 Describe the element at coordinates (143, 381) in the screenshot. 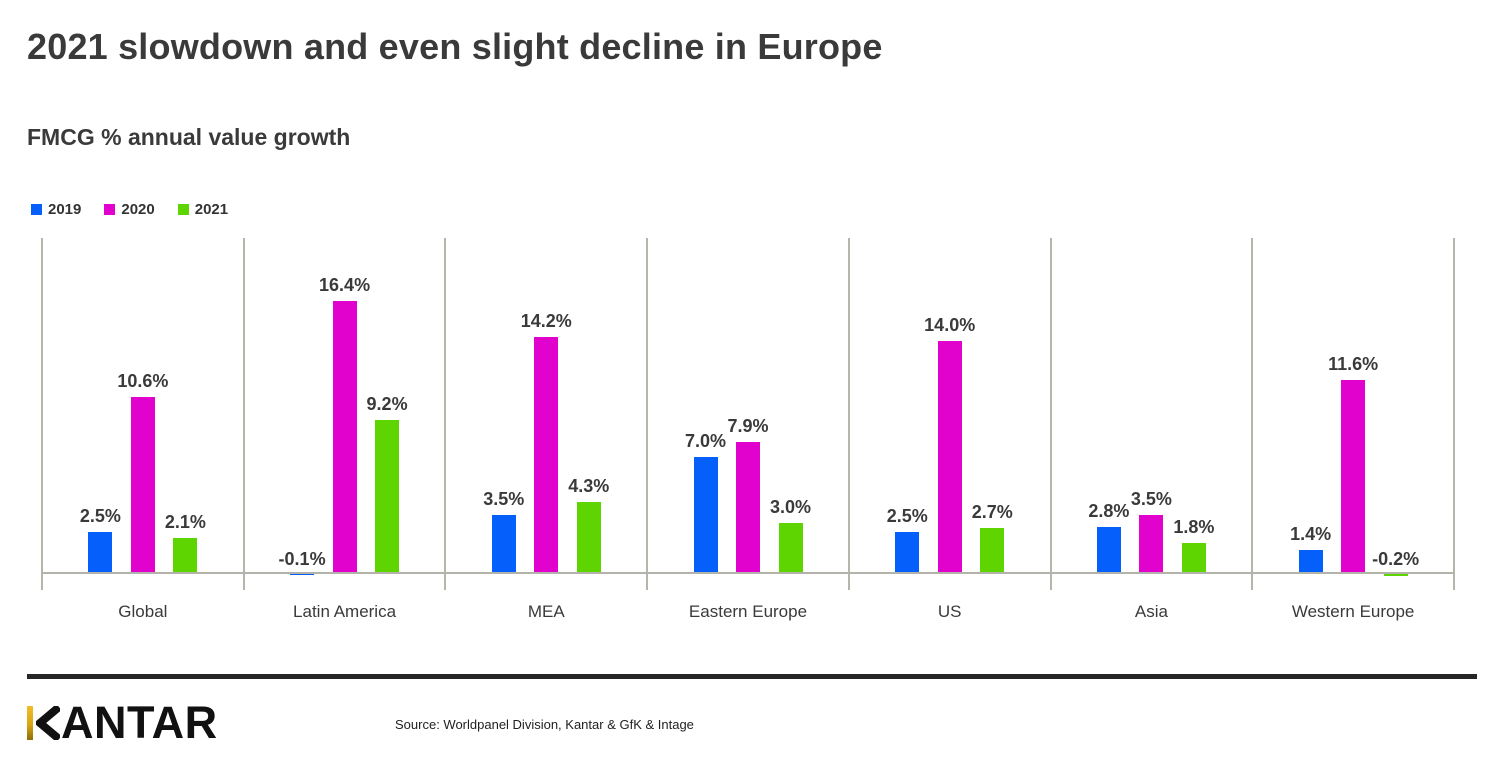

I see `value-label: 10.6%` at that location.